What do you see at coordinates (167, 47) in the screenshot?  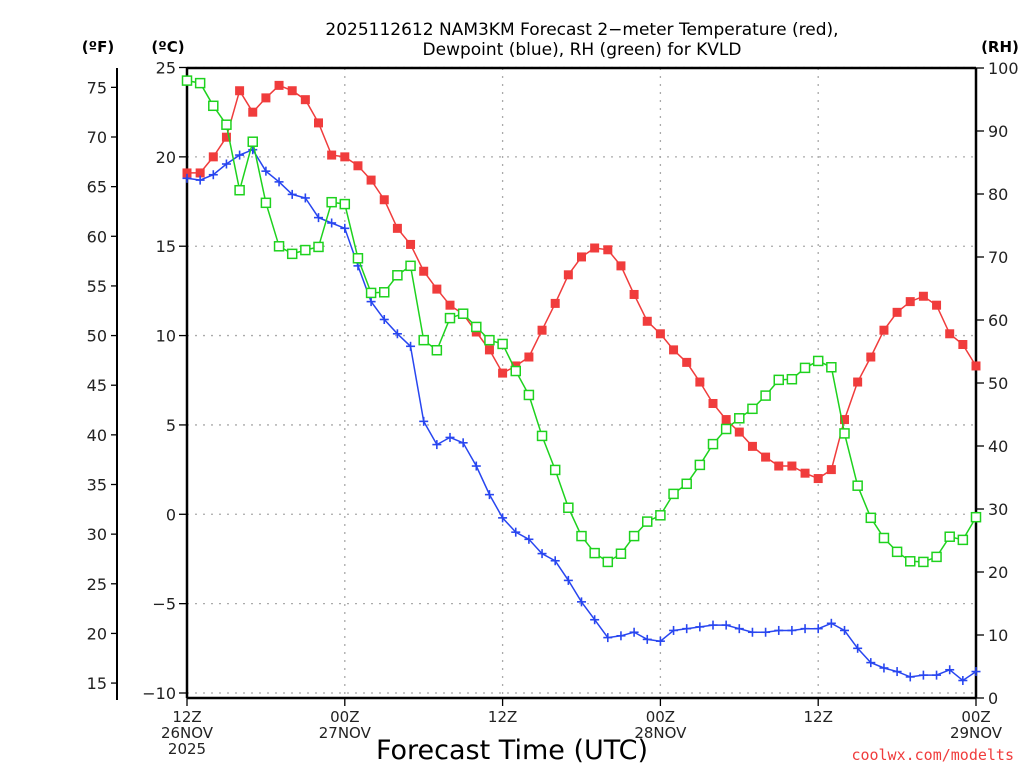 I see `celsius-axis-label: (ºC)` at bounding box center [167, 47].